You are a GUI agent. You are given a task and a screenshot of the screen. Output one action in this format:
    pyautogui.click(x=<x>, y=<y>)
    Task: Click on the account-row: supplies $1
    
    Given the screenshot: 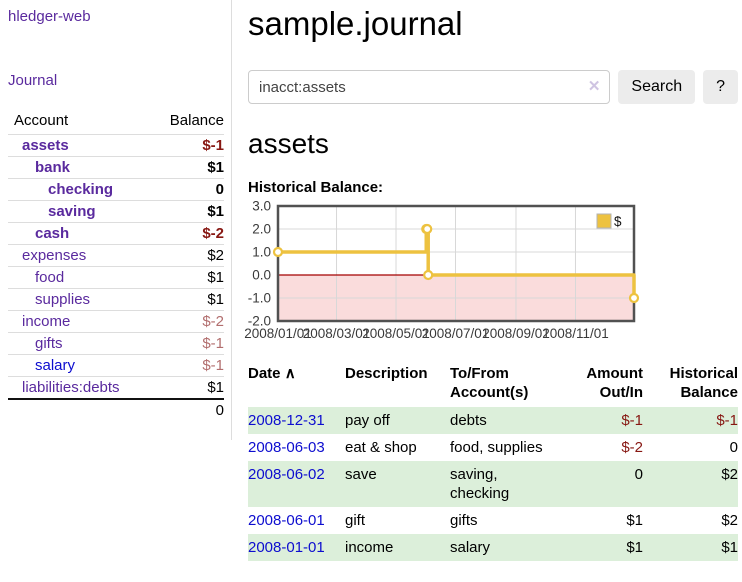 What is the action you would take?
    pyautogui.click(x=116, y=299)
    